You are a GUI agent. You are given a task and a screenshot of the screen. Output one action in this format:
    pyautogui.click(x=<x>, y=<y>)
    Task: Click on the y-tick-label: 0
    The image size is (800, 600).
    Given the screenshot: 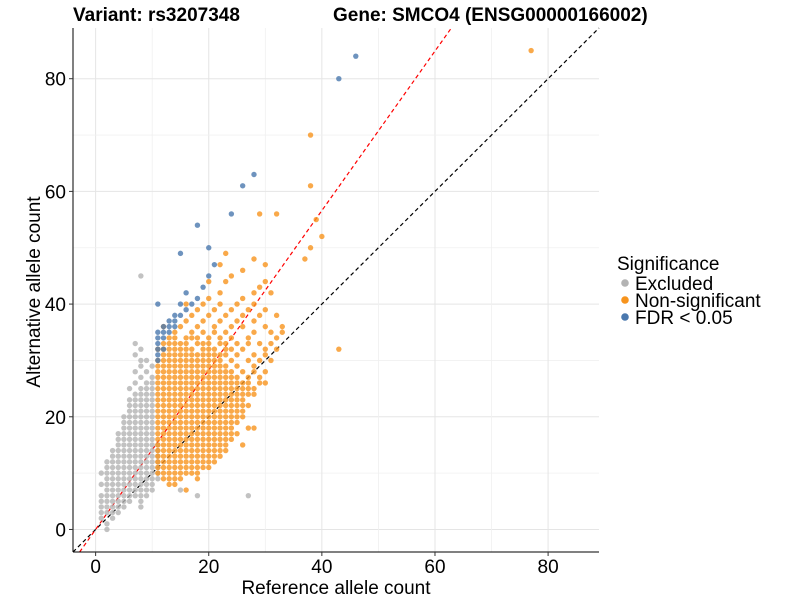 What is the action you would take?
    pyautogui.click(x=60, y=530)
    